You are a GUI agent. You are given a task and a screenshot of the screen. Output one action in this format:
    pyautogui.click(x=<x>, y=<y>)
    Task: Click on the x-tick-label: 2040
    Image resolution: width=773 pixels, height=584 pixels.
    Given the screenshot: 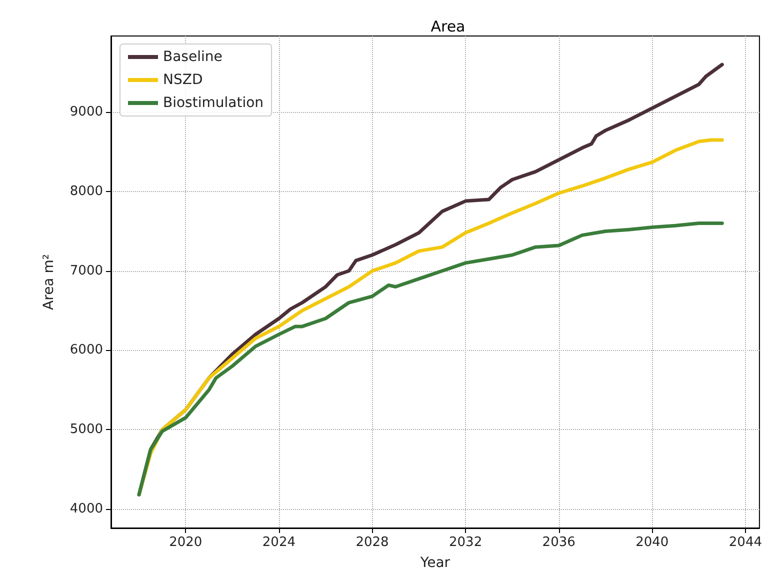 What is the action you would take?
    pyautogui.click(x=652, y=542)
    